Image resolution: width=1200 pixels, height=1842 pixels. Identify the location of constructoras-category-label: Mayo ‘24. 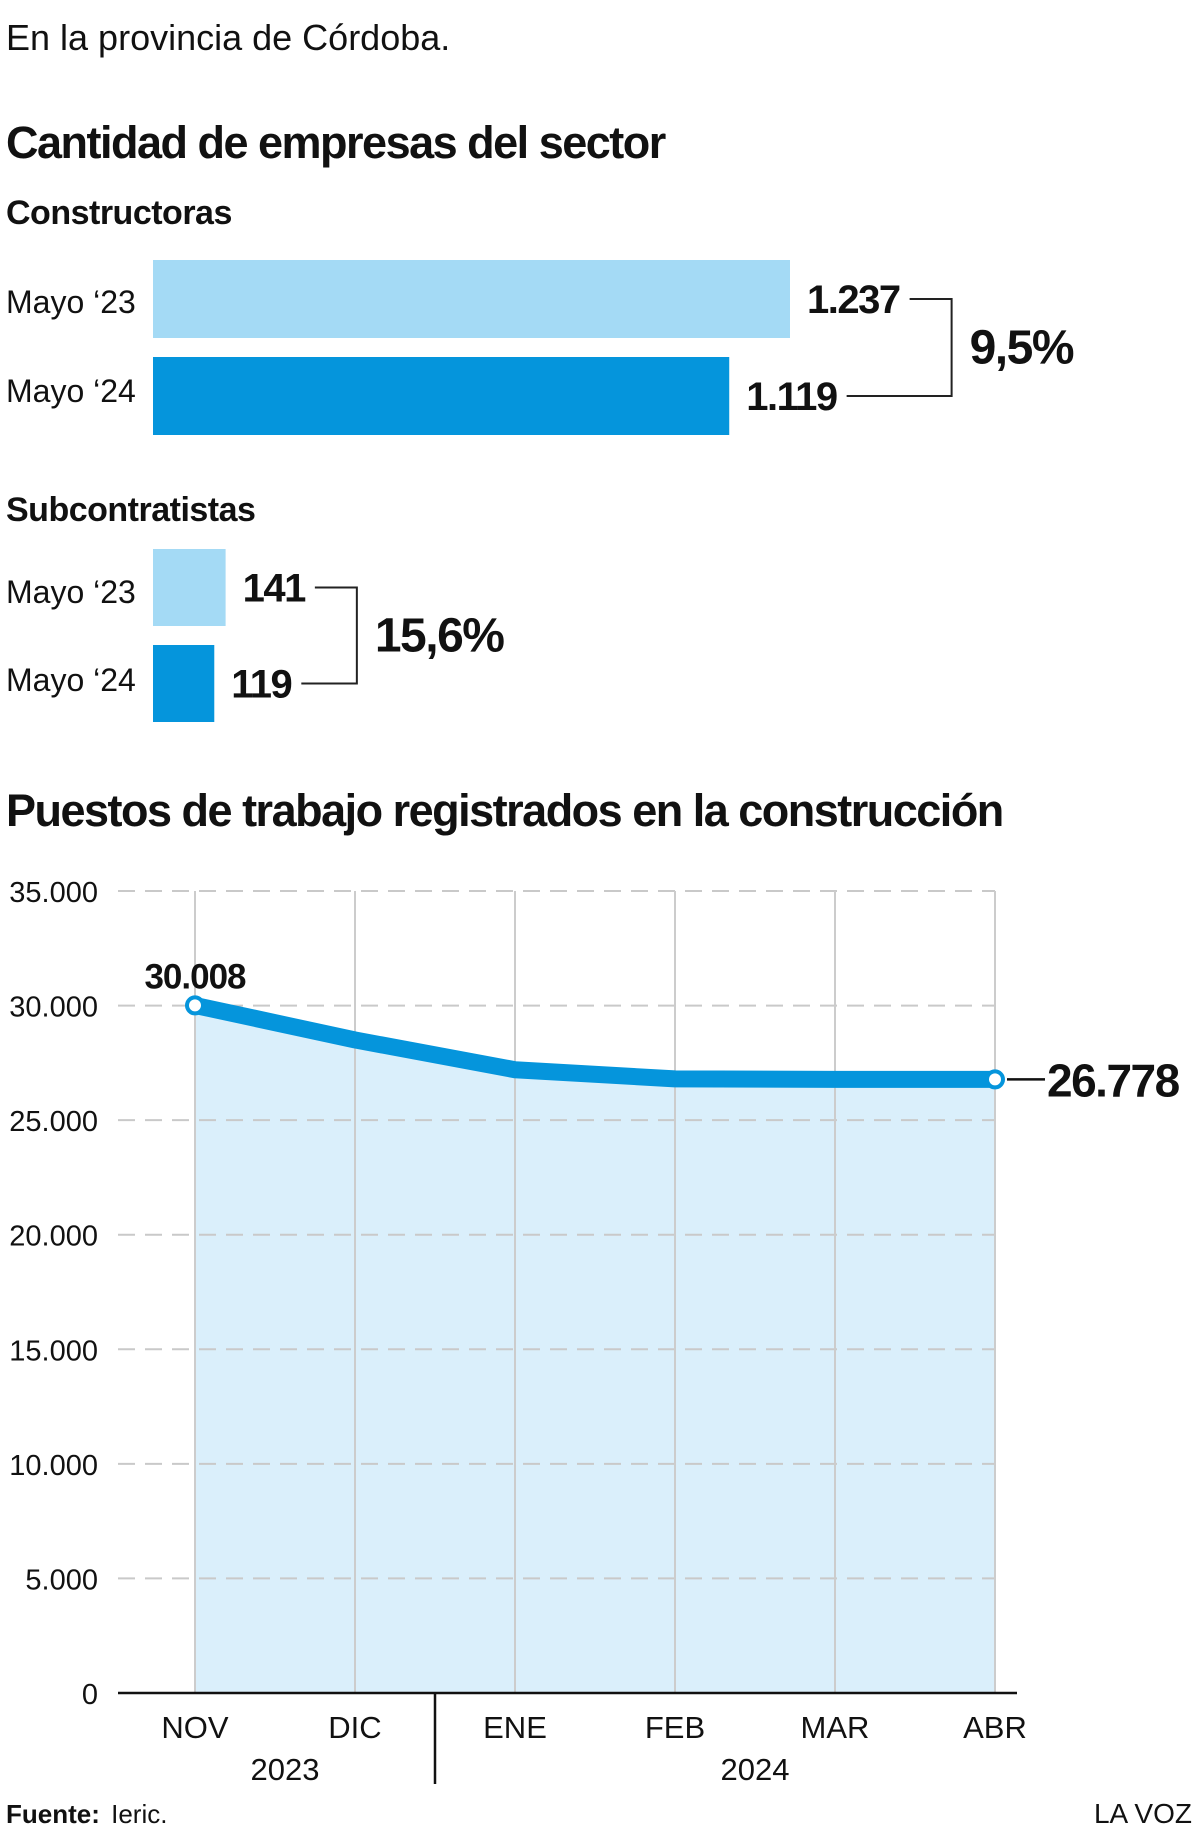
(71, 391).